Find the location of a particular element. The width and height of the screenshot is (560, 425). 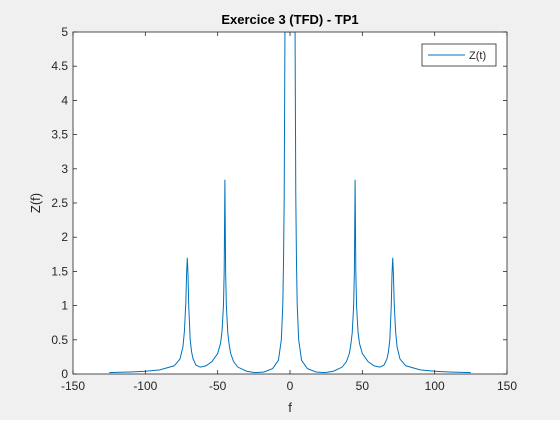

y-tick-label: 1 is located at coordinates (64, 306).